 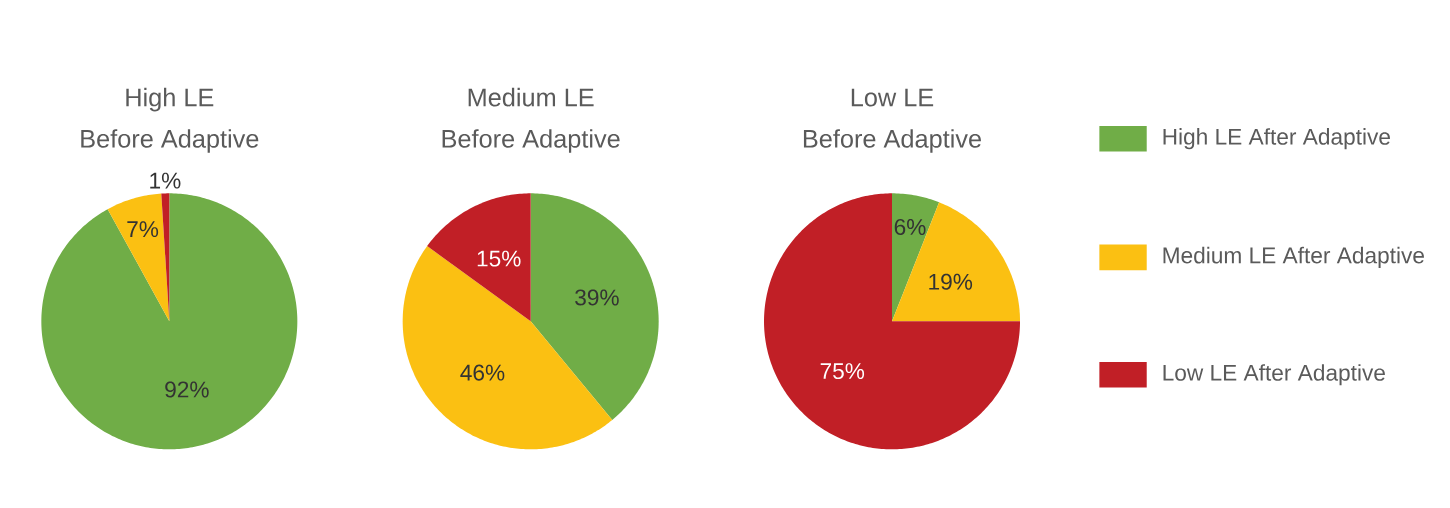 What do you see at coordinates (165, 180) in the screenshot?
I see `data-label: 1%` at bounding box center [165, 180].